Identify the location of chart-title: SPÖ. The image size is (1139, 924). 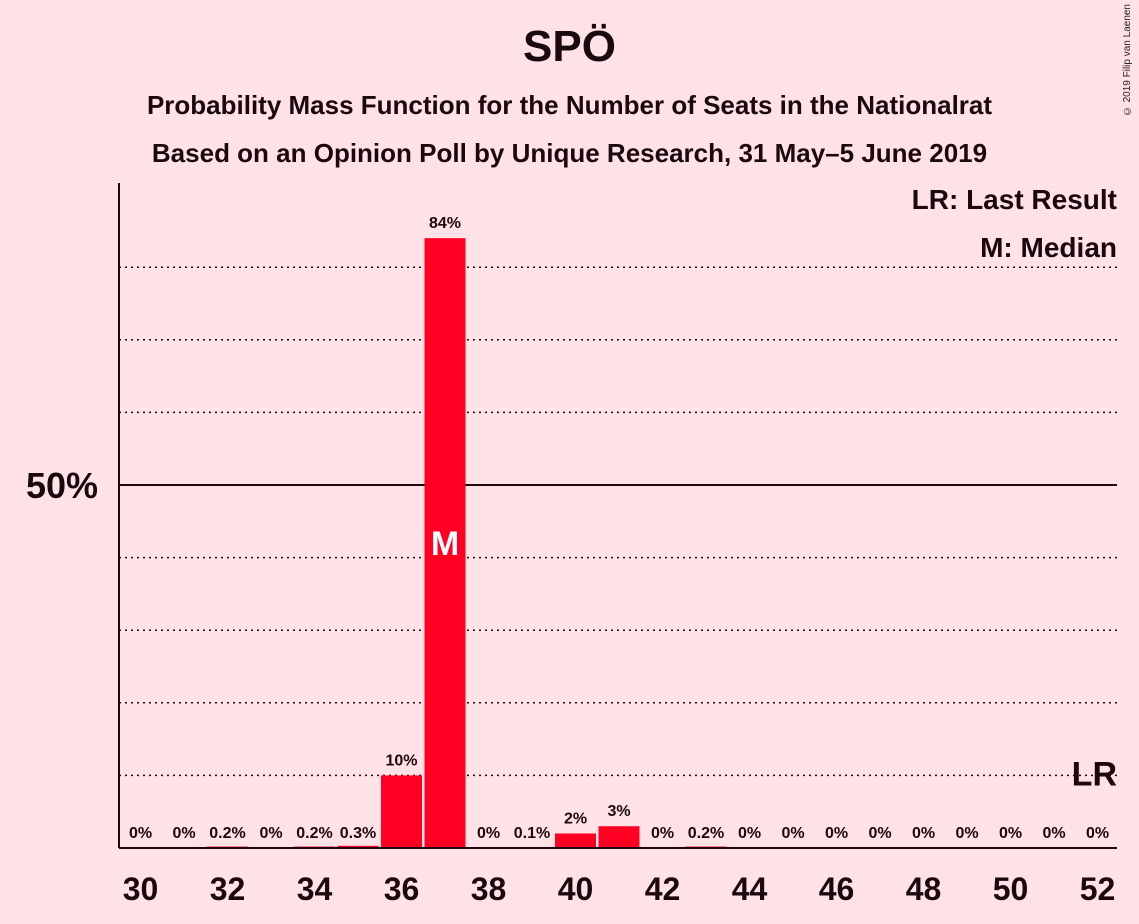
(569, 46).